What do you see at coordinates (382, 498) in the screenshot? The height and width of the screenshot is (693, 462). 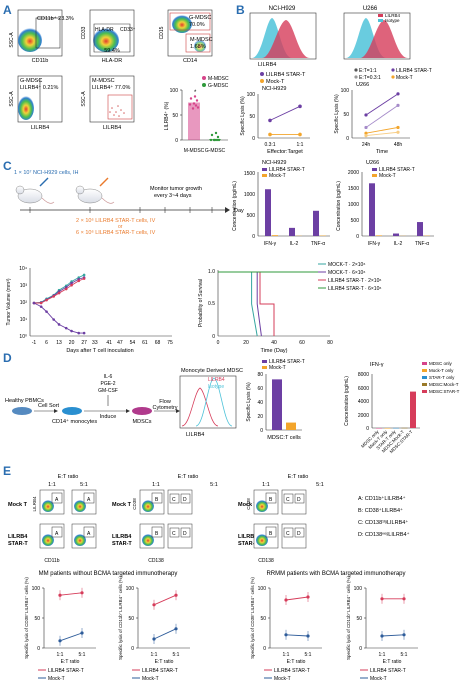 I see `key-a: A: CD11b⁺LILRB4⁺` at bounding box center [382, 498].